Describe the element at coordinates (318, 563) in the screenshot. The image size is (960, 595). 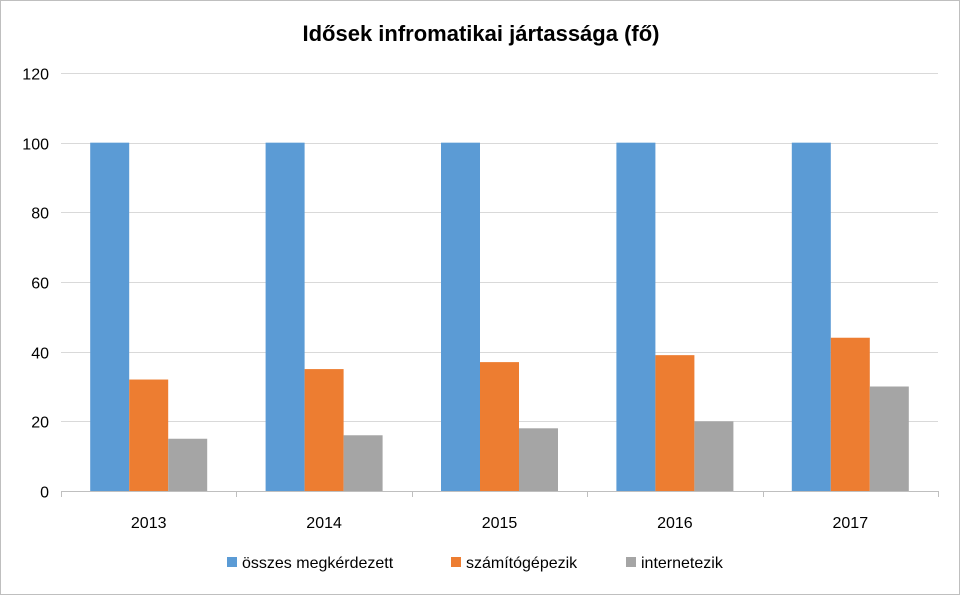
I see `legend-label: összes megkérdezett` at that location.